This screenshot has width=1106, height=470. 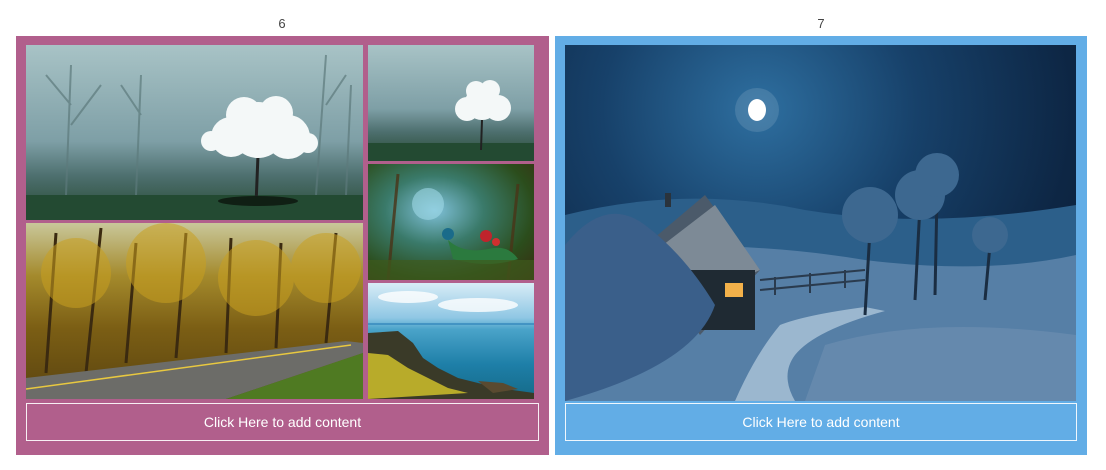 I want to click on misty-tree-small-image, so click(x=451, y=120).